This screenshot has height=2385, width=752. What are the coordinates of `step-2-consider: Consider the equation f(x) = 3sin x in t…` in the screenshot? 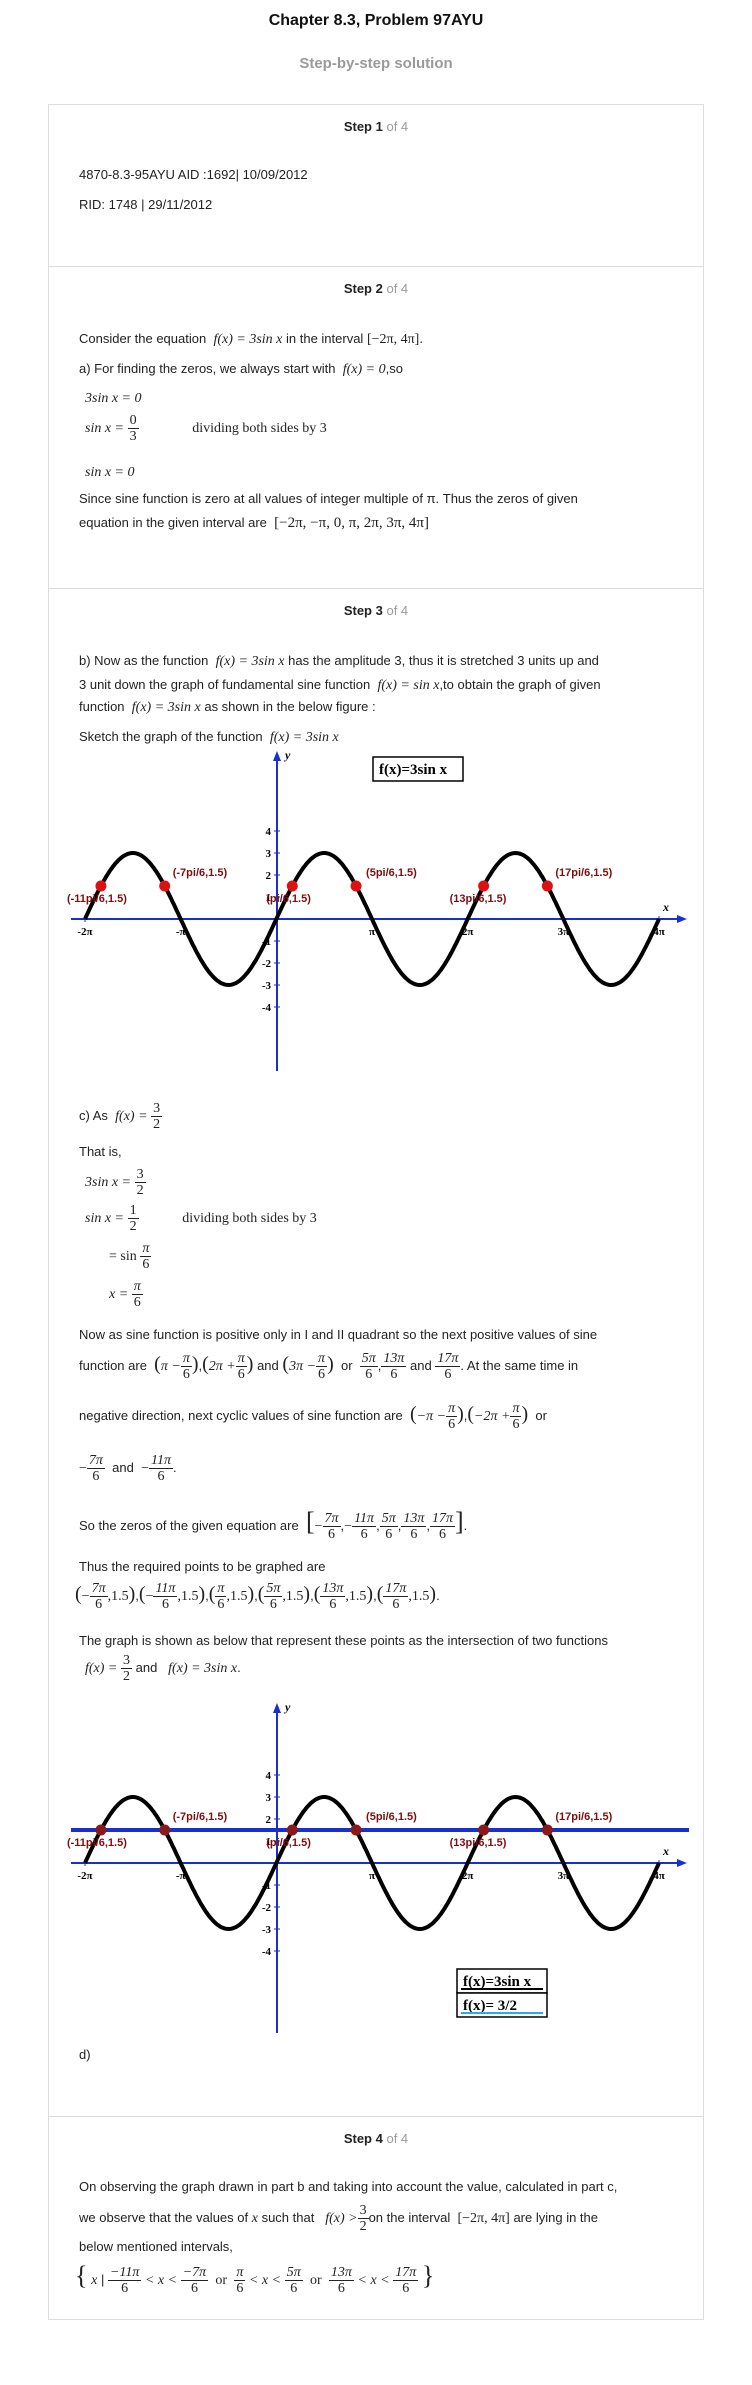 It's located at (251, 339).